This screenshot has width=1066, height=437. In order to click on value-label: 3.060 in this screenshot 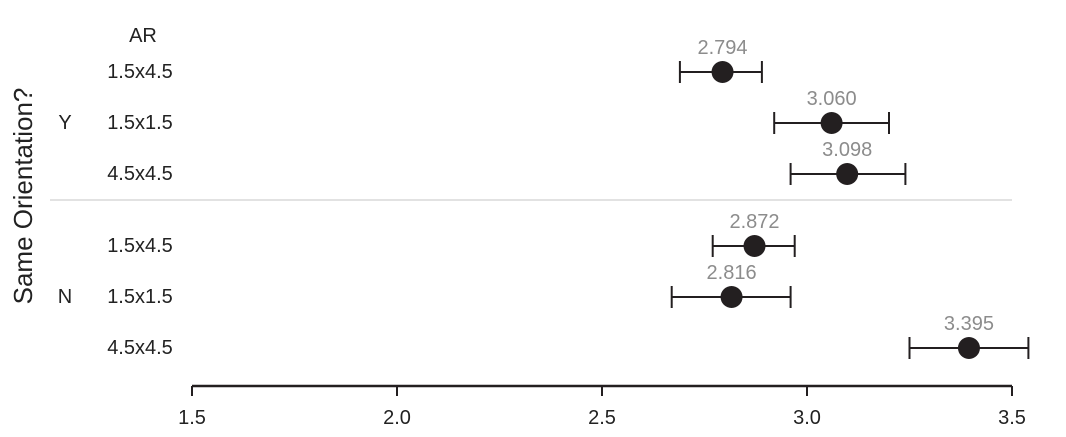, I will do `click(832, 99)`.